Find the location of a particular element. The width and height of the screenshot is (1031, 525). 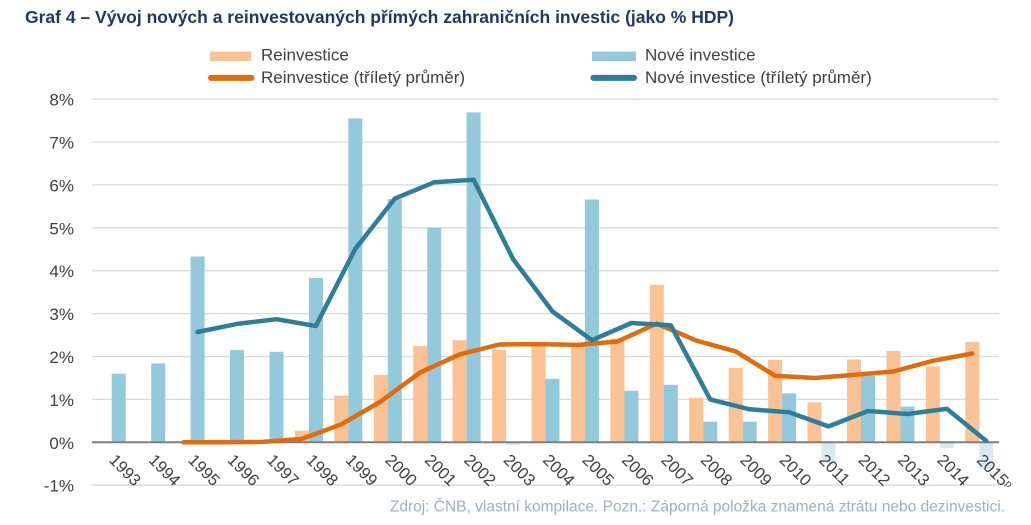

svg-text:Nové investice (tříletý průměr: Nové investice (tříletý průměr) is located at coordinates (758, 77).